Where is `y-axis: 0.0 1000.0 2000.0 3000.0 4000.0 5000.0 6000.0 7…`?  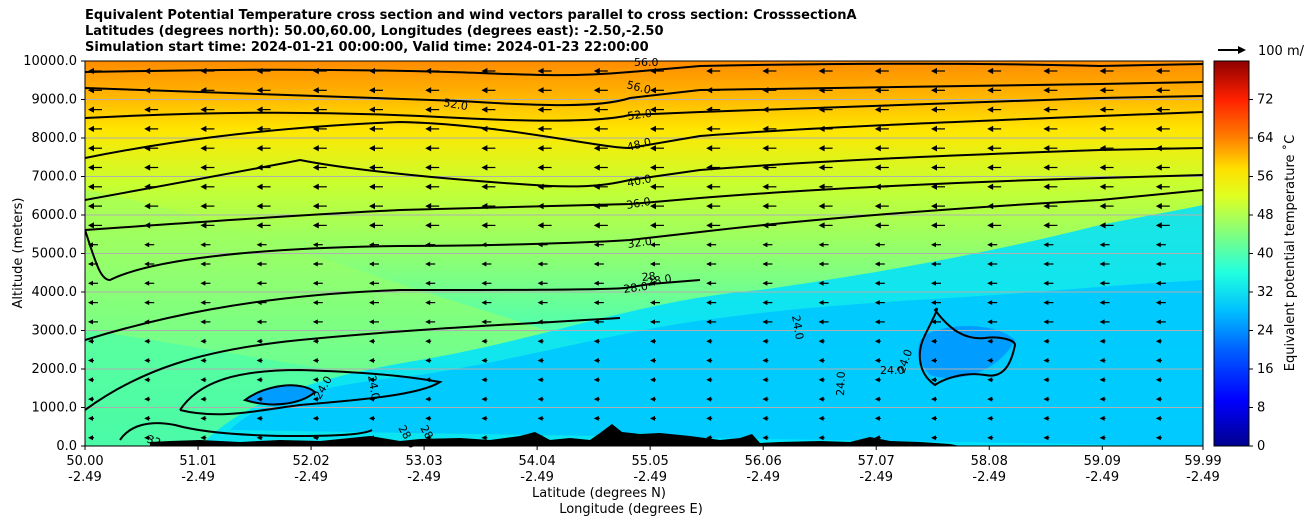 y-axis: 0.0 1000.0 2000.0 3000.0 4000.0 5000.0 6000.0 7… is located at coordinates (54, 254).